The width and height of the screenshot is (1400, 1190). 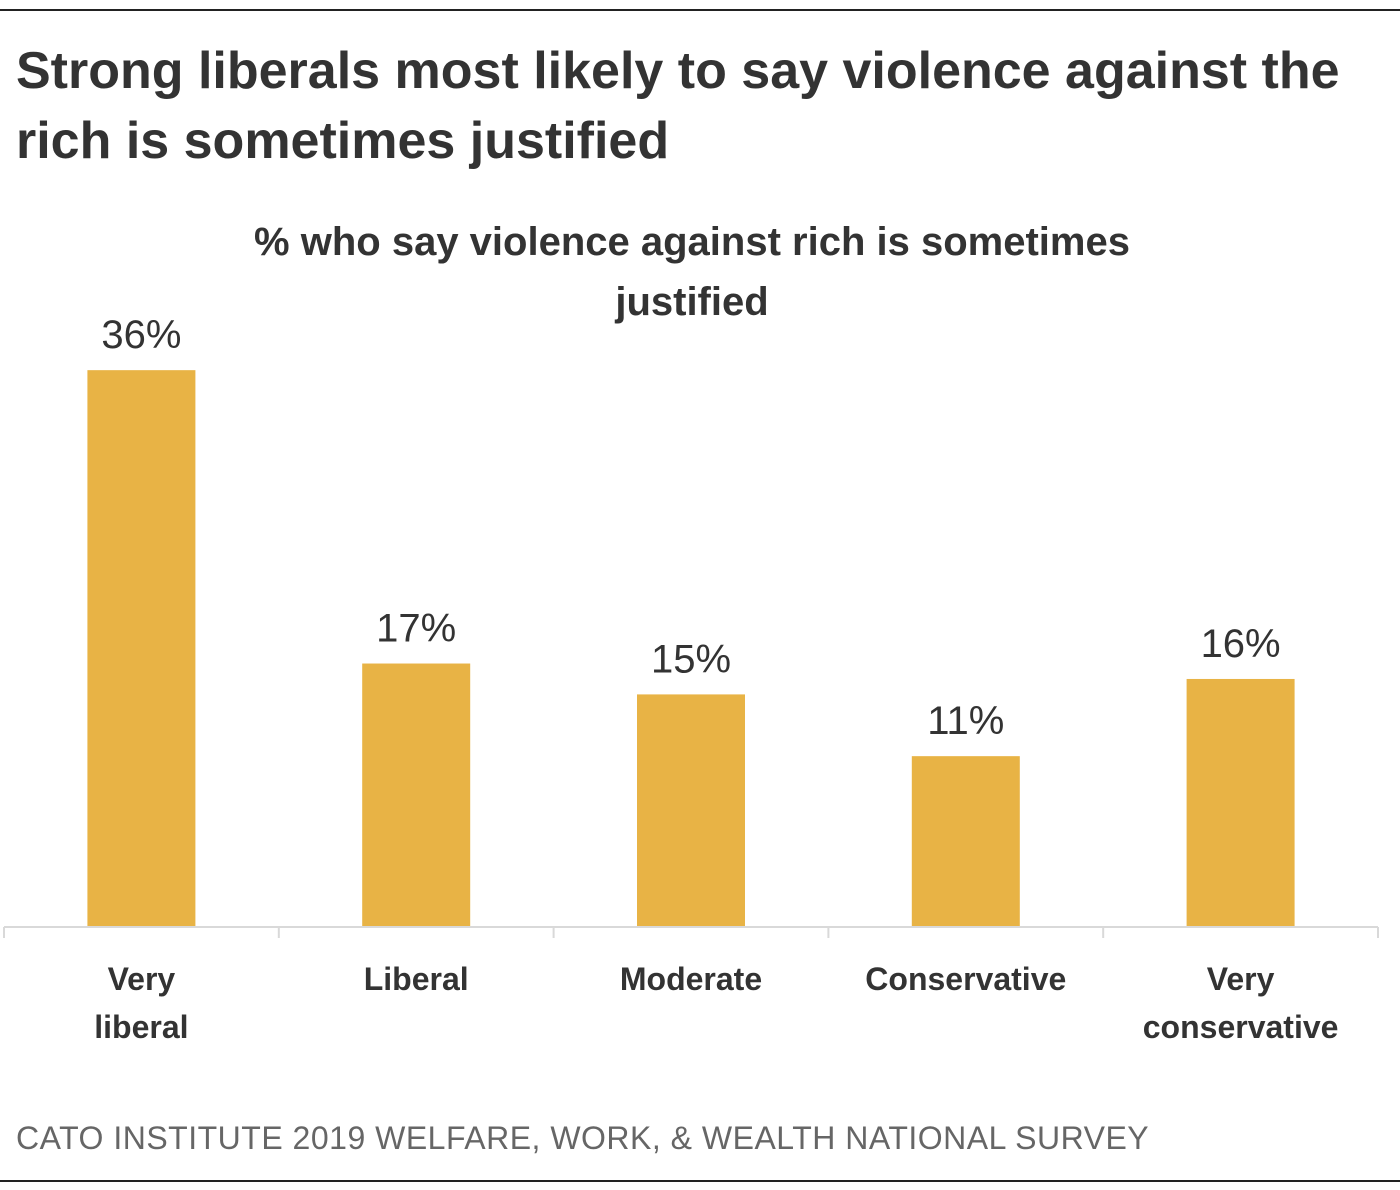 What do you see at coordinates (1241, 644) in the screenshot?
I see `value-label: 16%` at bounding box center [1241, 644].